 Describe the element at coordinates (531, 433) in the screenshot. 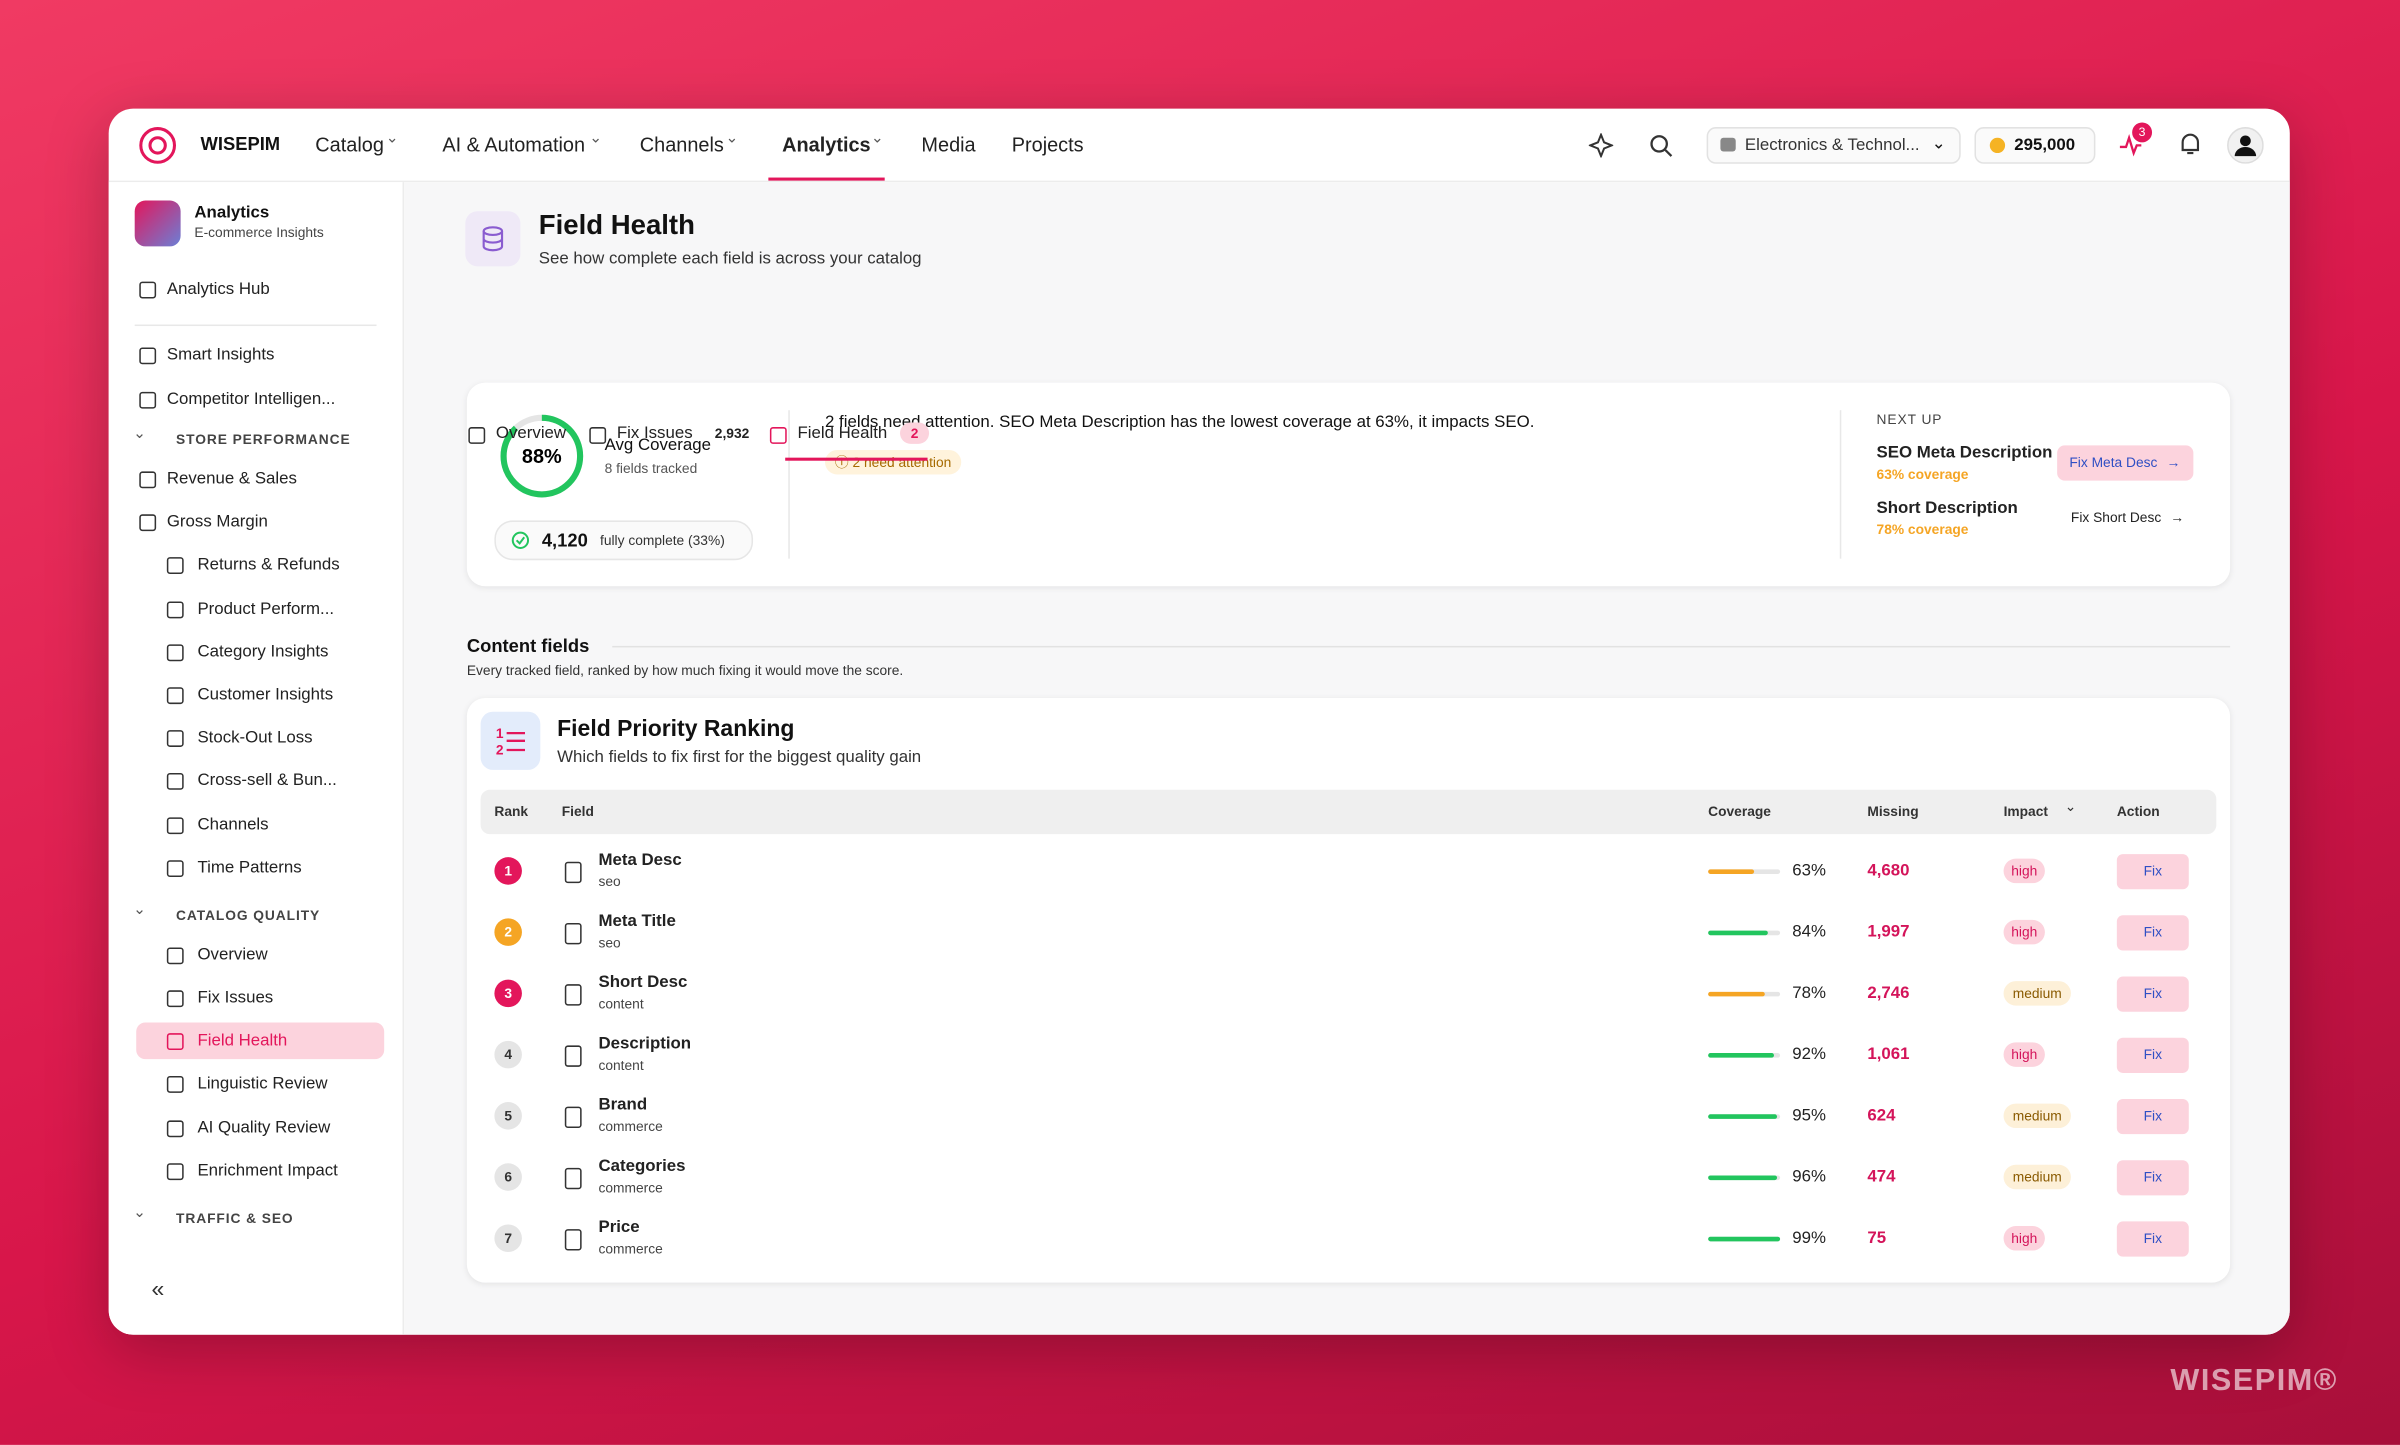

I see `tab: Overview` at that location.